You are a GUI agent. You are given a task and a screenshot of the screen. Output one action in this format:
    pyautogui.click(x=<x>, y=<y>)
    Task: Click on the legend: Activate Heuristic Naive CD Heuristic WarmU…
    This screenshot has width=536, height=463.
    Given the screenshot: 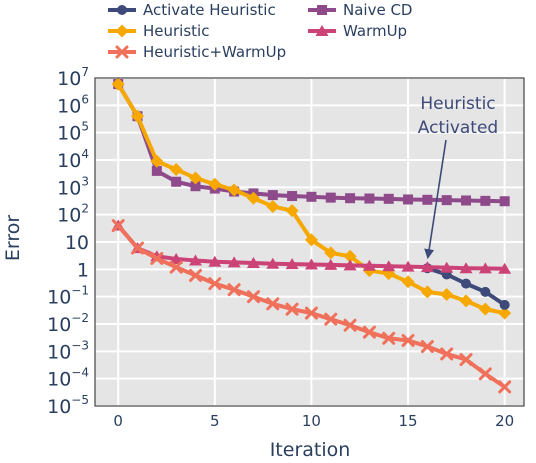 What is the action you would take?
    pyautogui.click(x=260, y=31)
    